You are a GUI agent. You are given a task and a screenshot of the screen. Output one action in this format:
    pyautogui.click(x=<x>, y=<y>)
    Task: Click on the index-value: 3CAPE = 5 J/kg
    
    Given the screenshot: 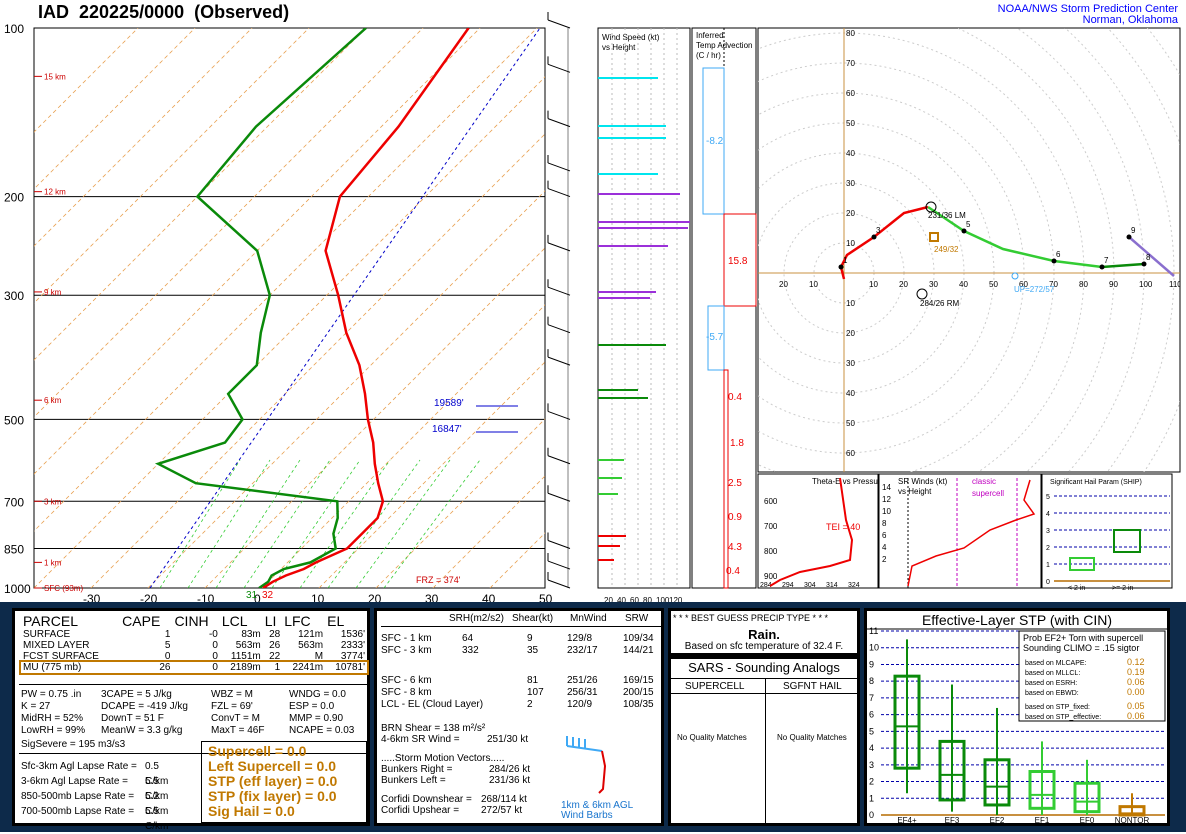 What is the action you would take?
    pyautogui.click(x=136, y=694)
    